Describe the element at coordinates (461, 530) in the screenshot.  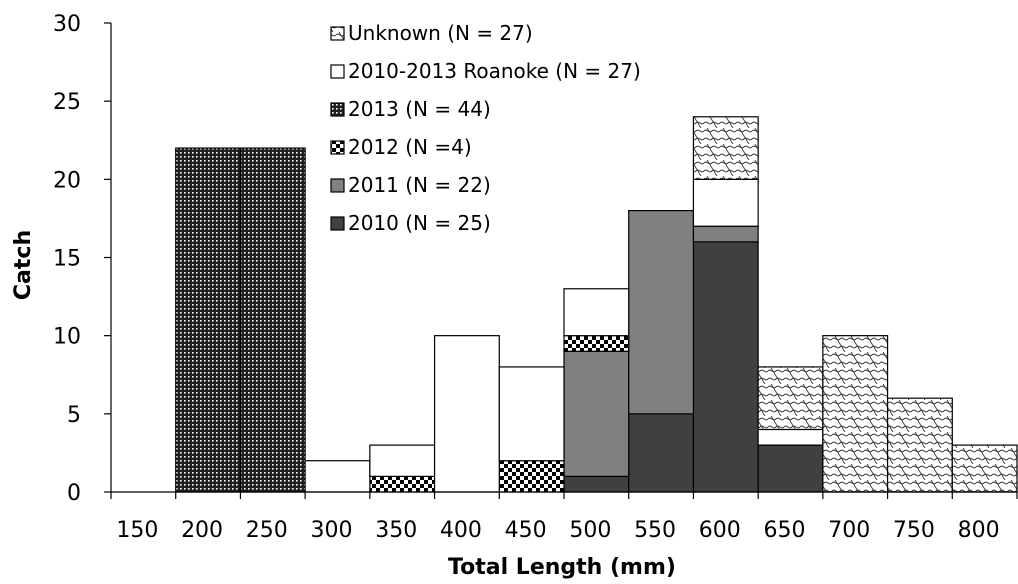
I see `x-tick-label-400: 400` at that location.